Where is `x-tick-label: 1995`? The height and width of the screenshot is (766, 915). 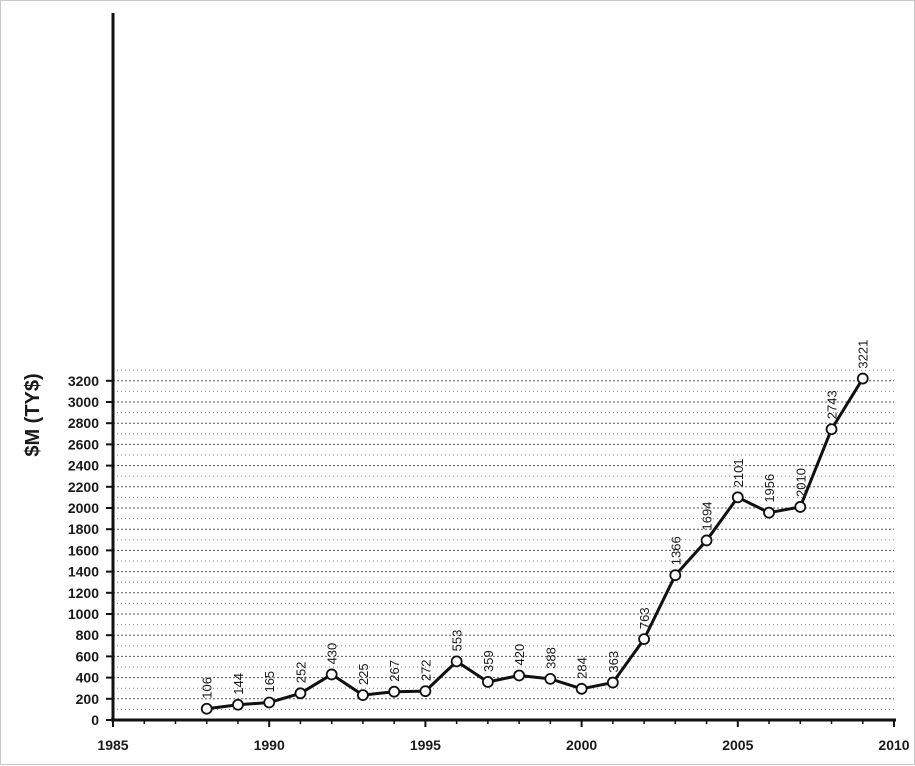
x-tick-label: 1995 is located at coordinates (425, 745).